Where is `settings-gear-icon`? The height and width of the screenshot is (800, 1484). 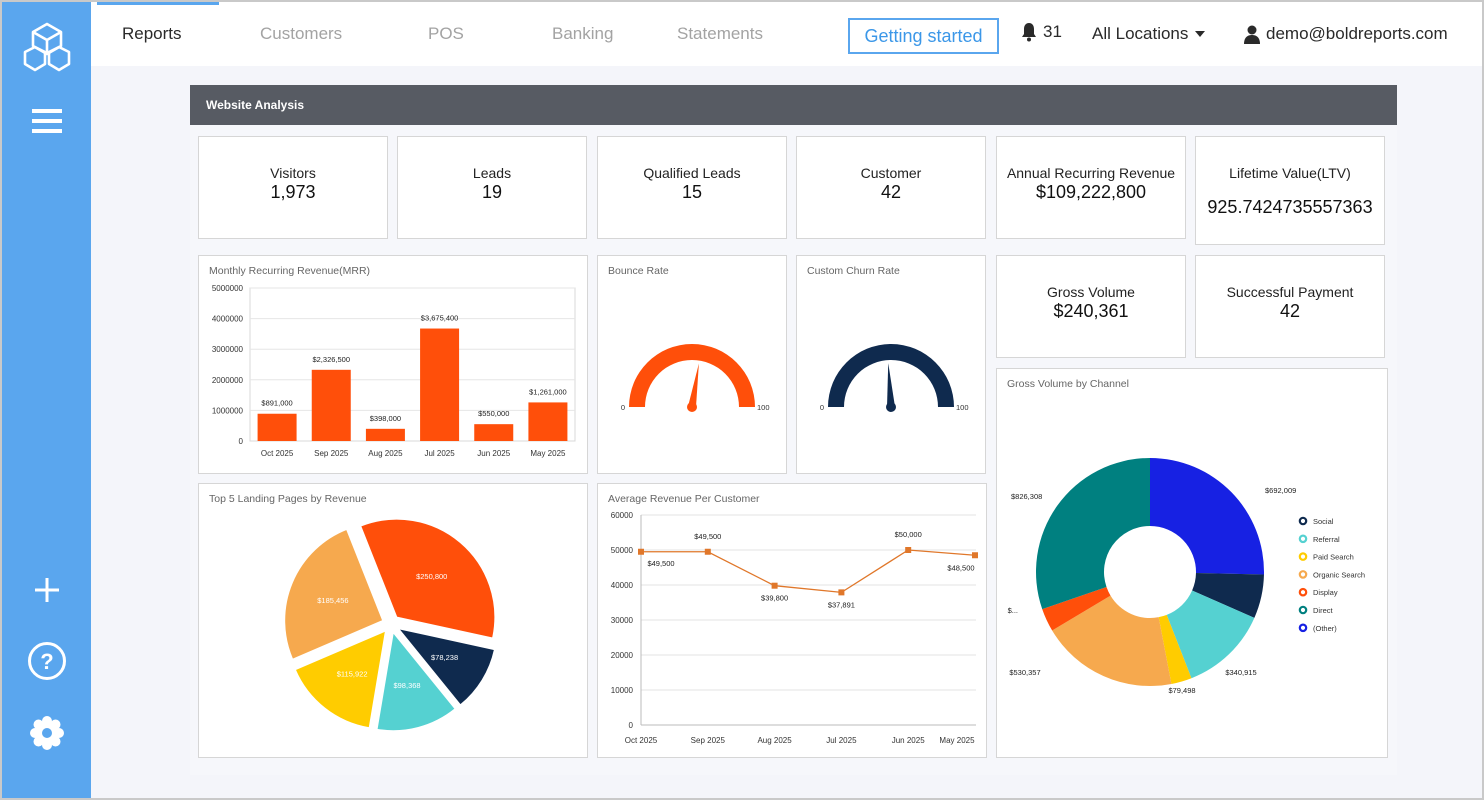
settings-gear-icon is located at coordinates (46, 733).